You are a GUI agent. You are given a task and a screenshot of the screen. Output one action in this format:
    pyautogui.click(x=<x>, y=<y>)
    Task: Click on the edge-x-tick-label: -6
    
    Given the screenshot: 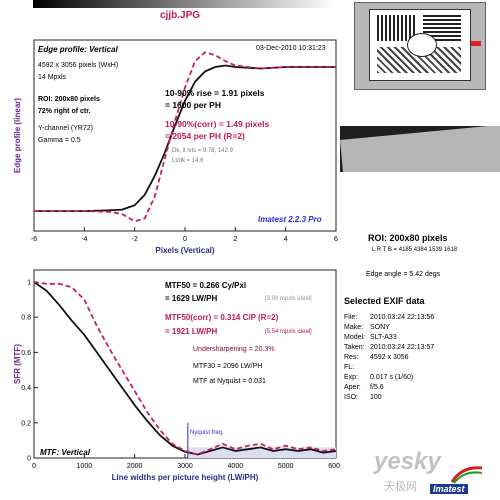 What is the action you would take?
    pyautogui.click(x=34, y=239)
    